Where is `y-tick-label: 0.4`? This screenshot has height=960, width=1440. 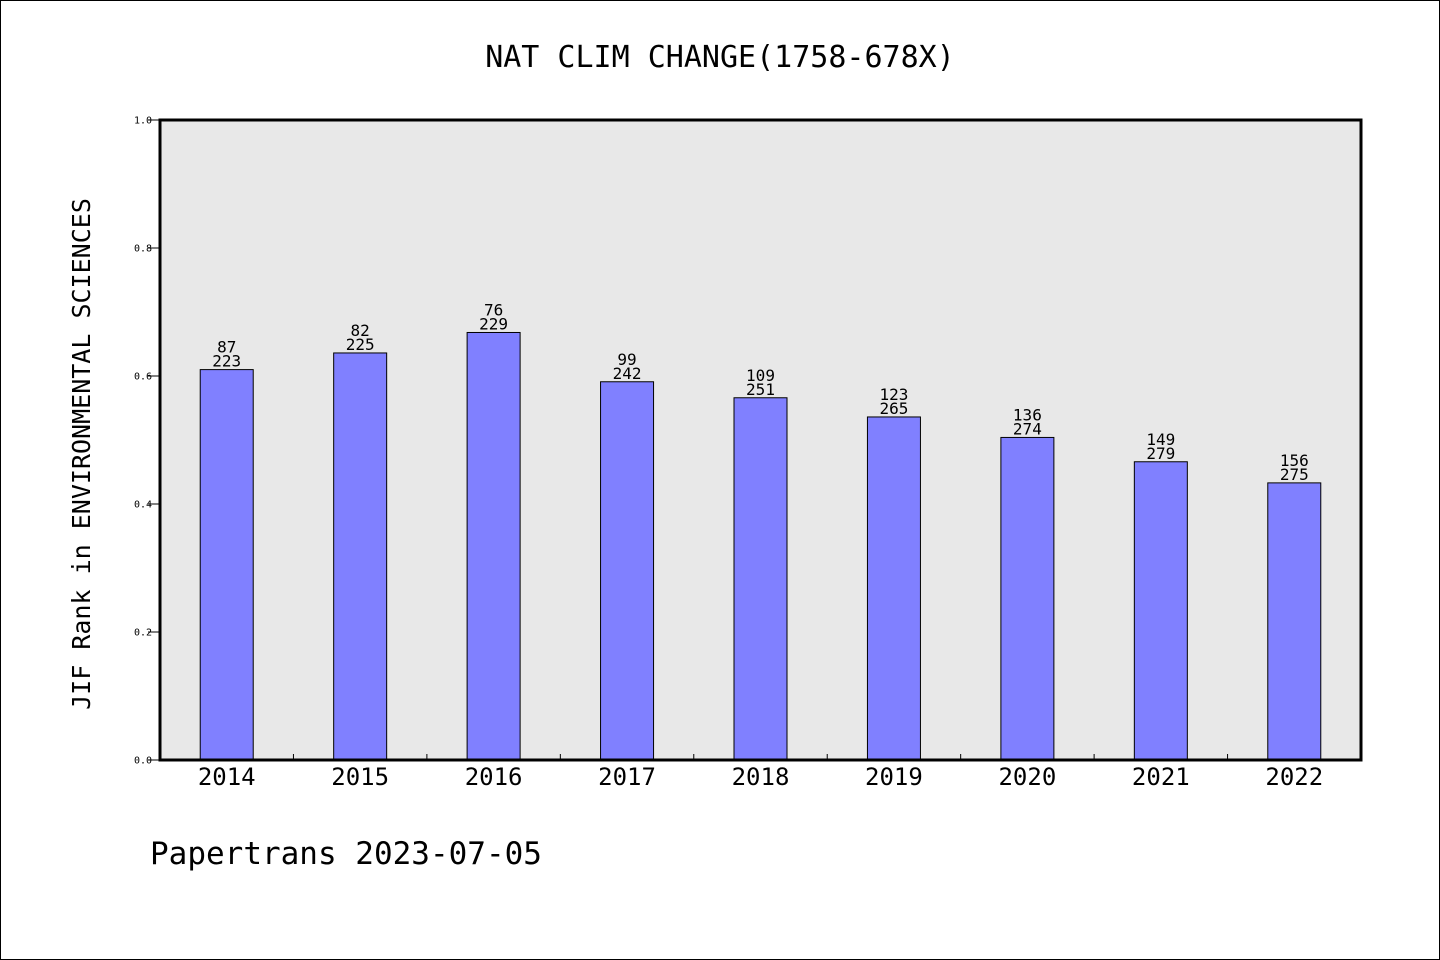 y-tick-label: 0.4 is located at coordinates (143, 505).